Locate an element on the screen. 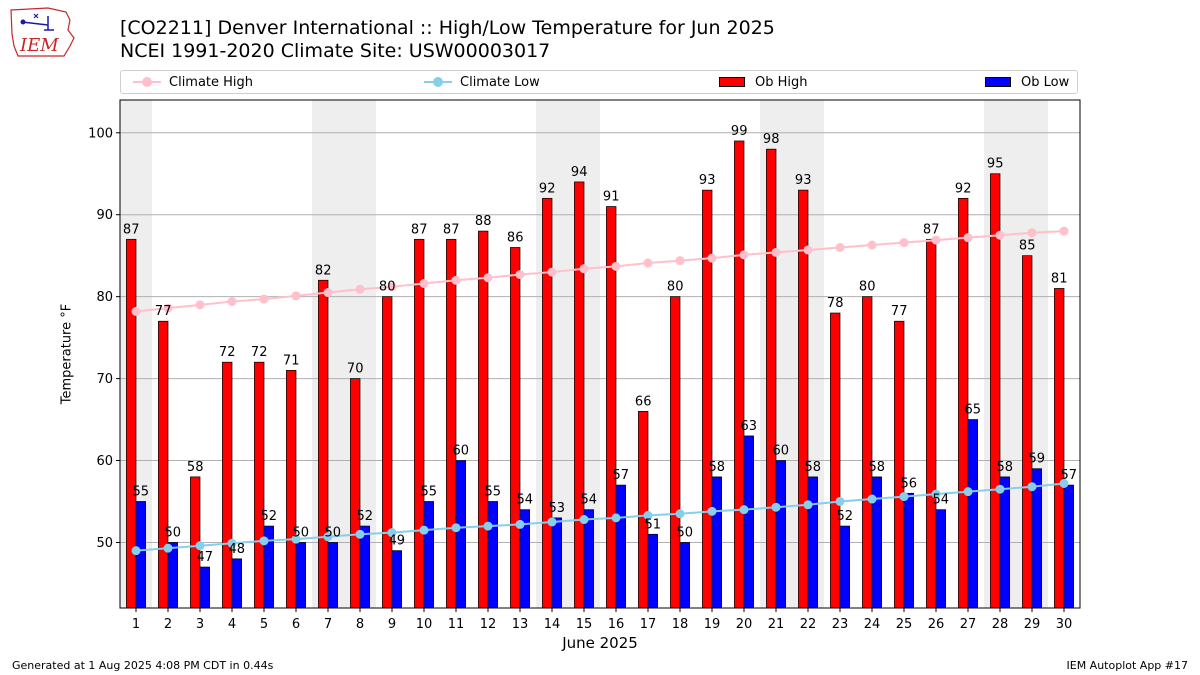  x-tick-label: 2 is located at coordinates (168, 624).